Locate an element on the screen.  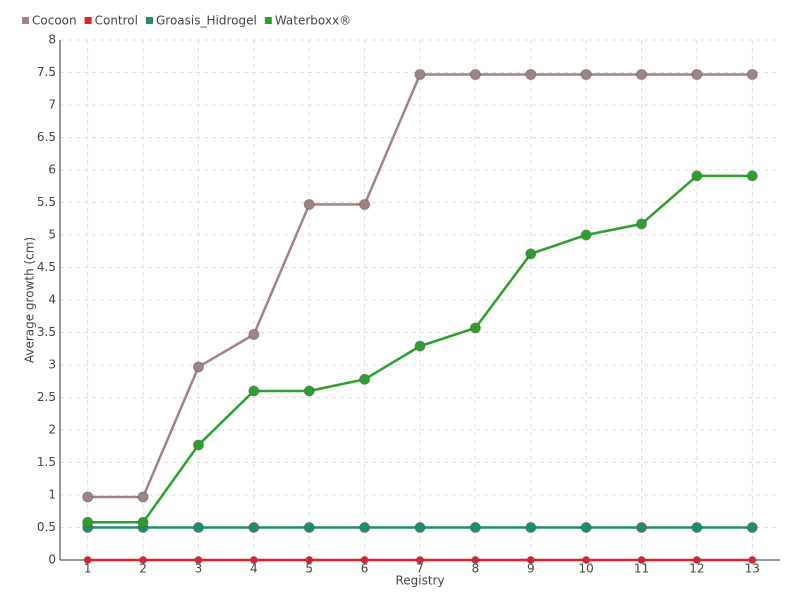
legend-label: Waterboxx® is located at coordinates (313, 21).